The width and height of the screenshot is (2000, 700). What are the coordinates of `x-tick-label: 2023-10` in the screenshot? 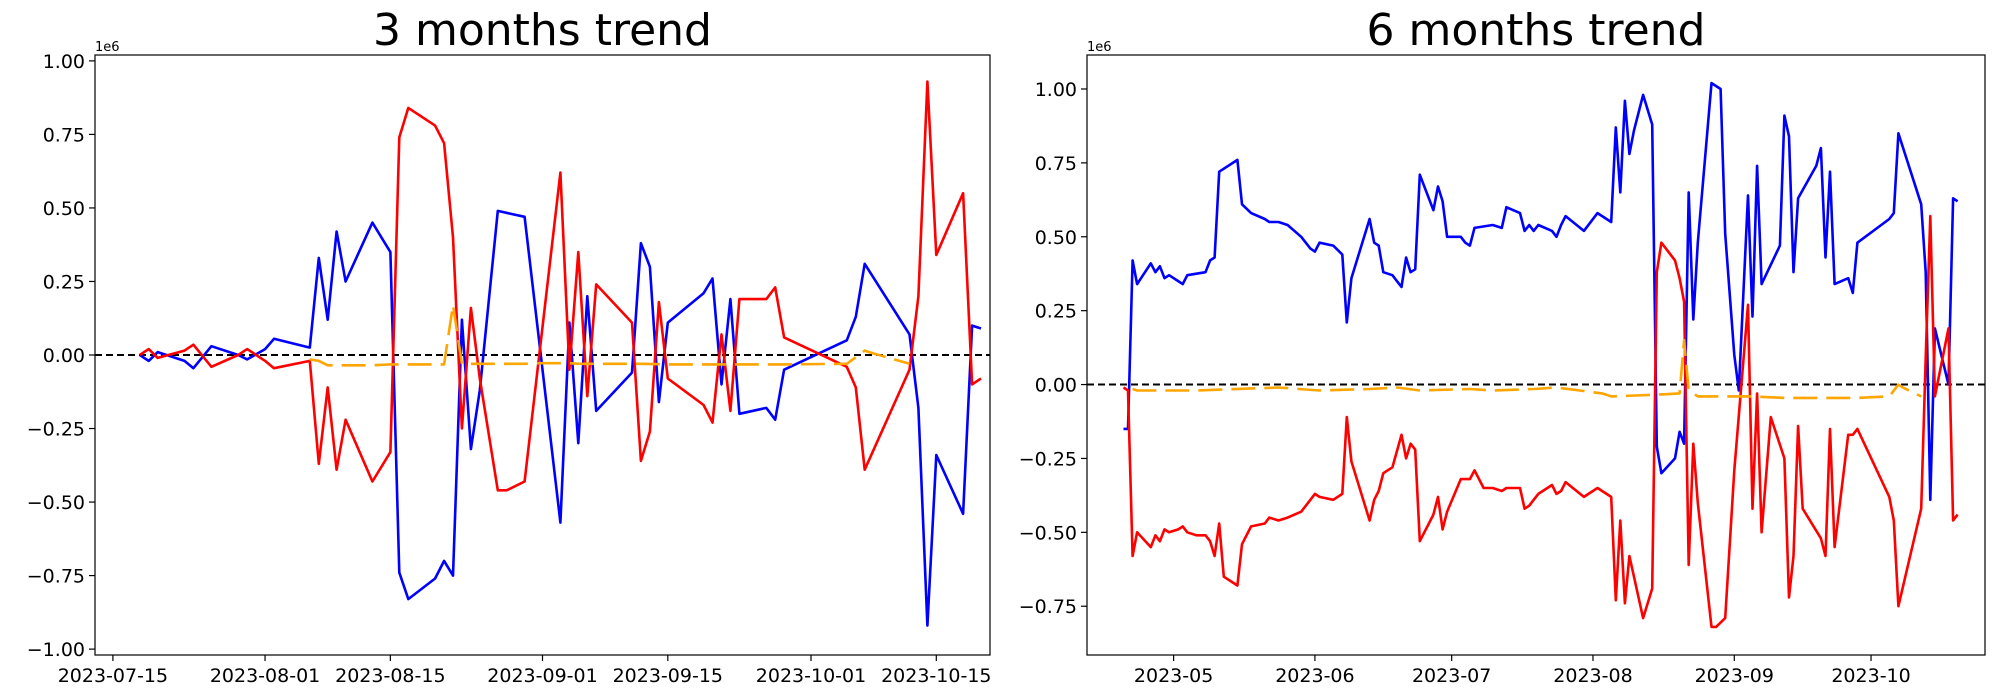 It's located at (1870, 676).